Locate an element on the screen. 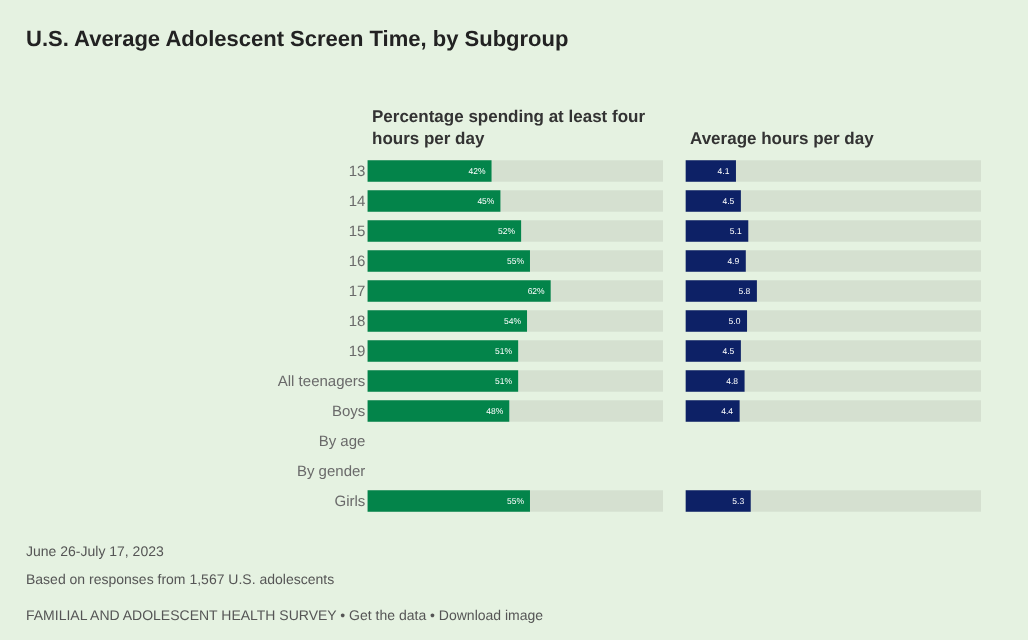 This screenshot has width=1028, height=640. chart-title: U.S. Average Adolescent Screen Time, by Subgroup is located at coordinates (297, 40).